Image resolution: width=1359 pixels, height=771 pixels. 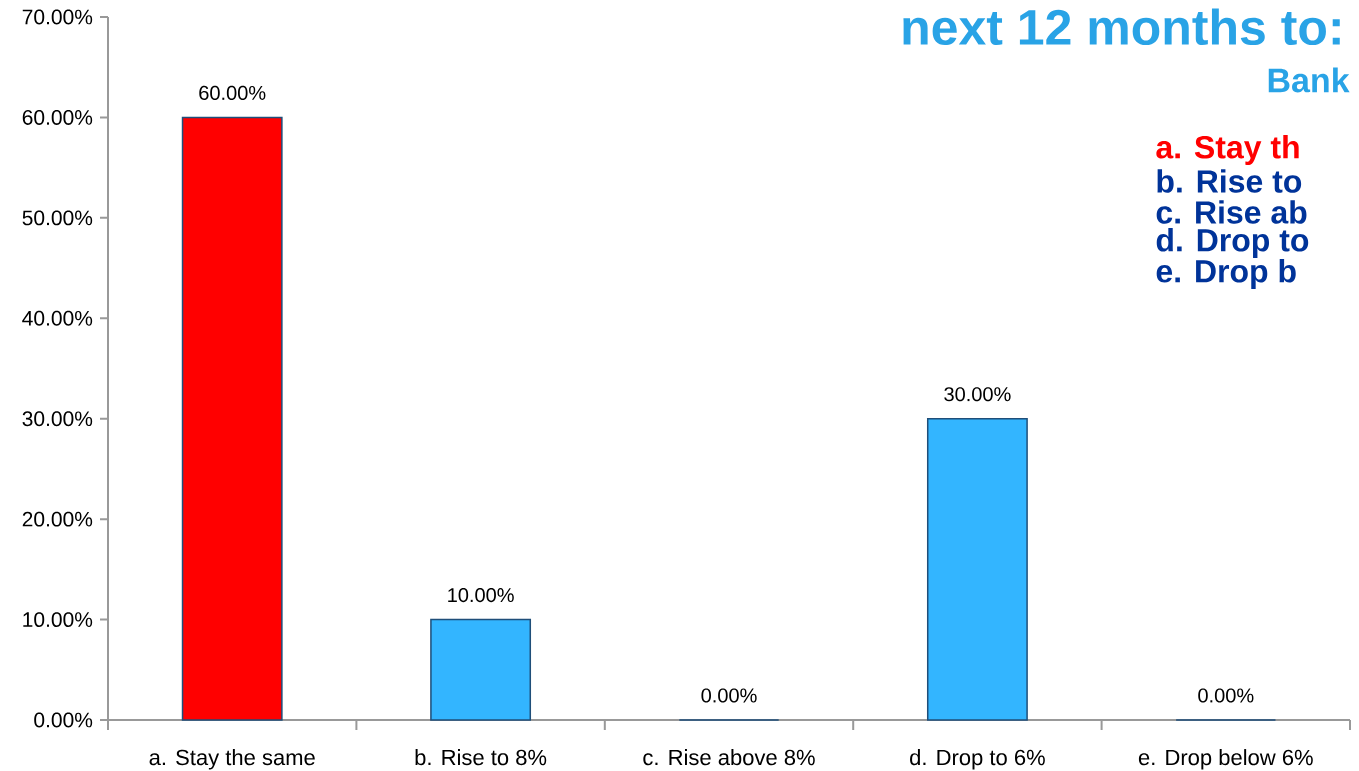 I want to click on y-tick-label: 20.00%, so click(x=57, y=519).